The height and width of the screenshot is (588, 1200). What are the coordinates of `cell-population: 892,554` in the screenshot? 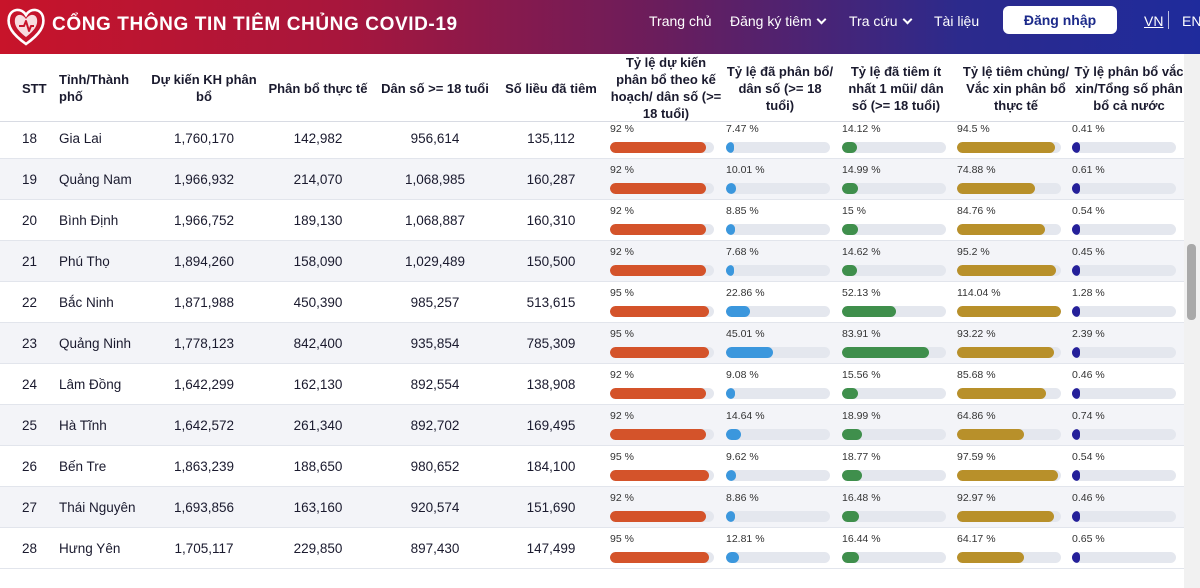 It's located at (435, 384).